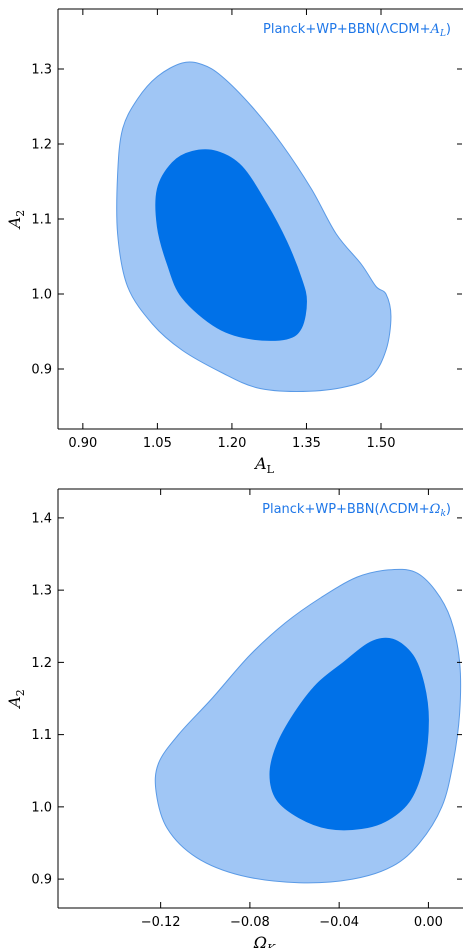  What do you see at coordinates (260, 940) in the screenshot?
I see `x-axis-label-symbol: Ω` at bounding box center [260, 940].